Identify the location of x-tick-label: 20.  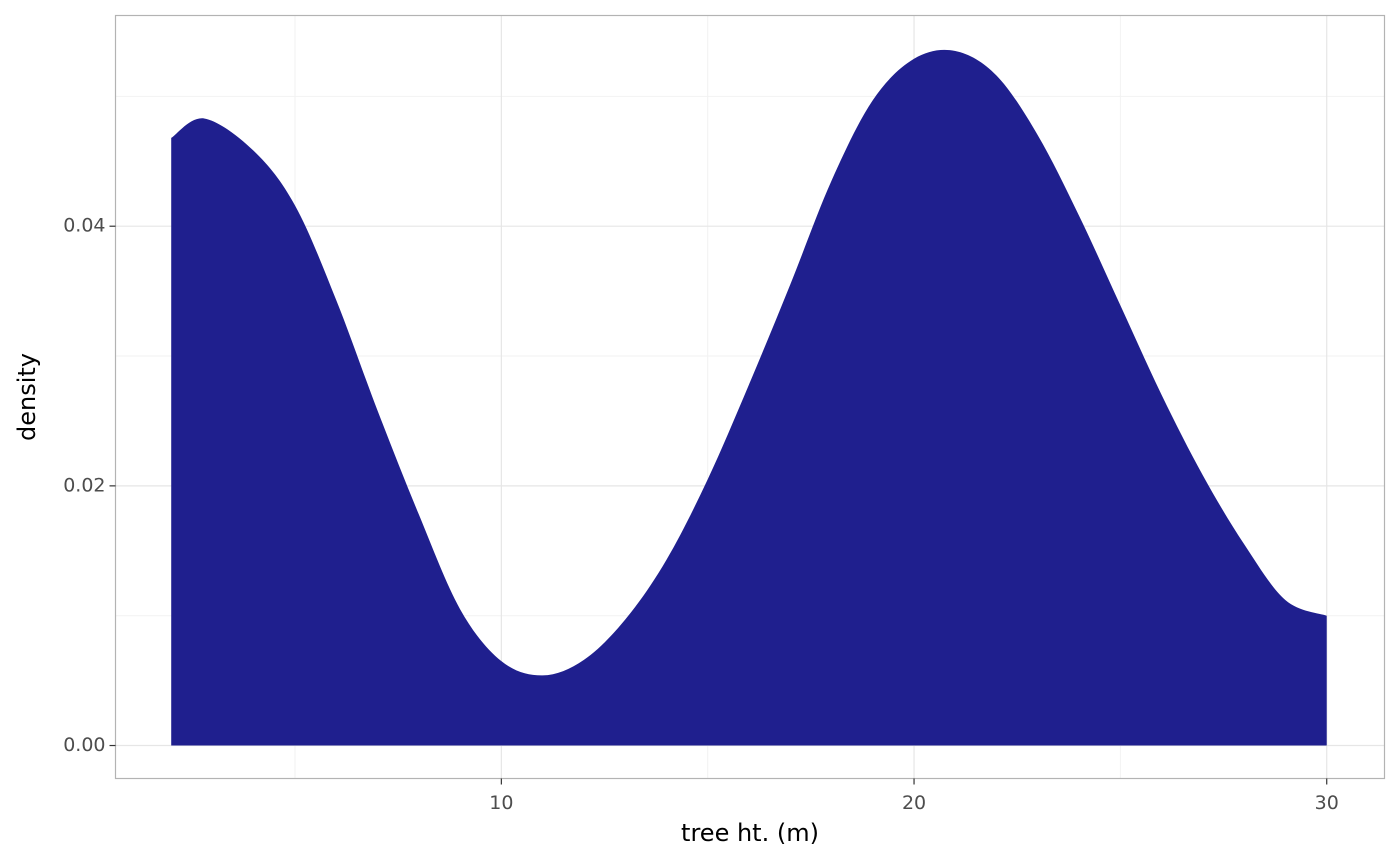
(914, 803).